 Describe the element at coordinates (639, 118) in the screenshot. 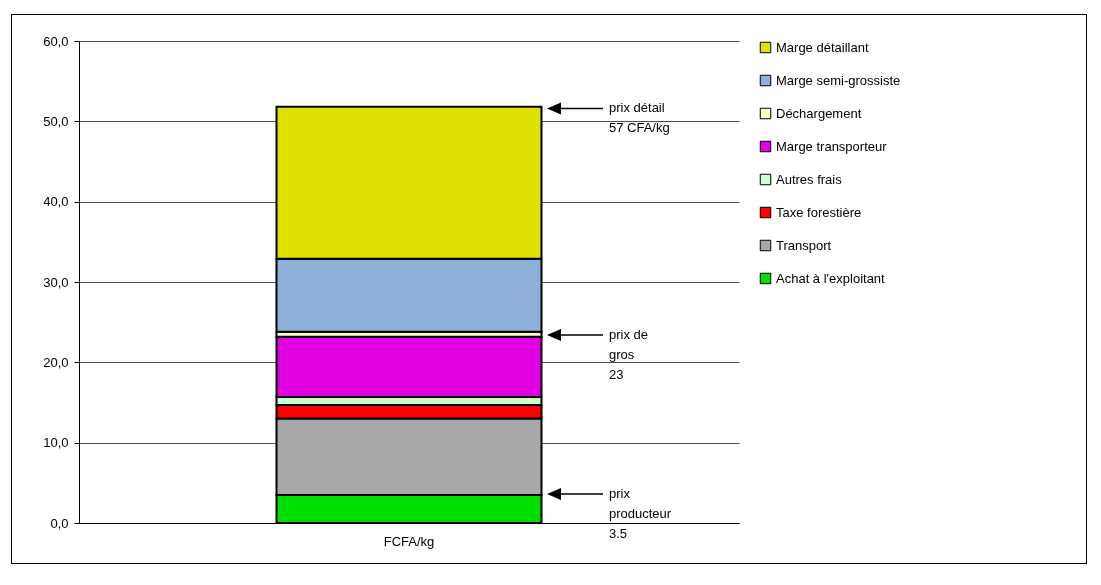

I see `annotation: prix détail 57 CFA/kg` at that location.